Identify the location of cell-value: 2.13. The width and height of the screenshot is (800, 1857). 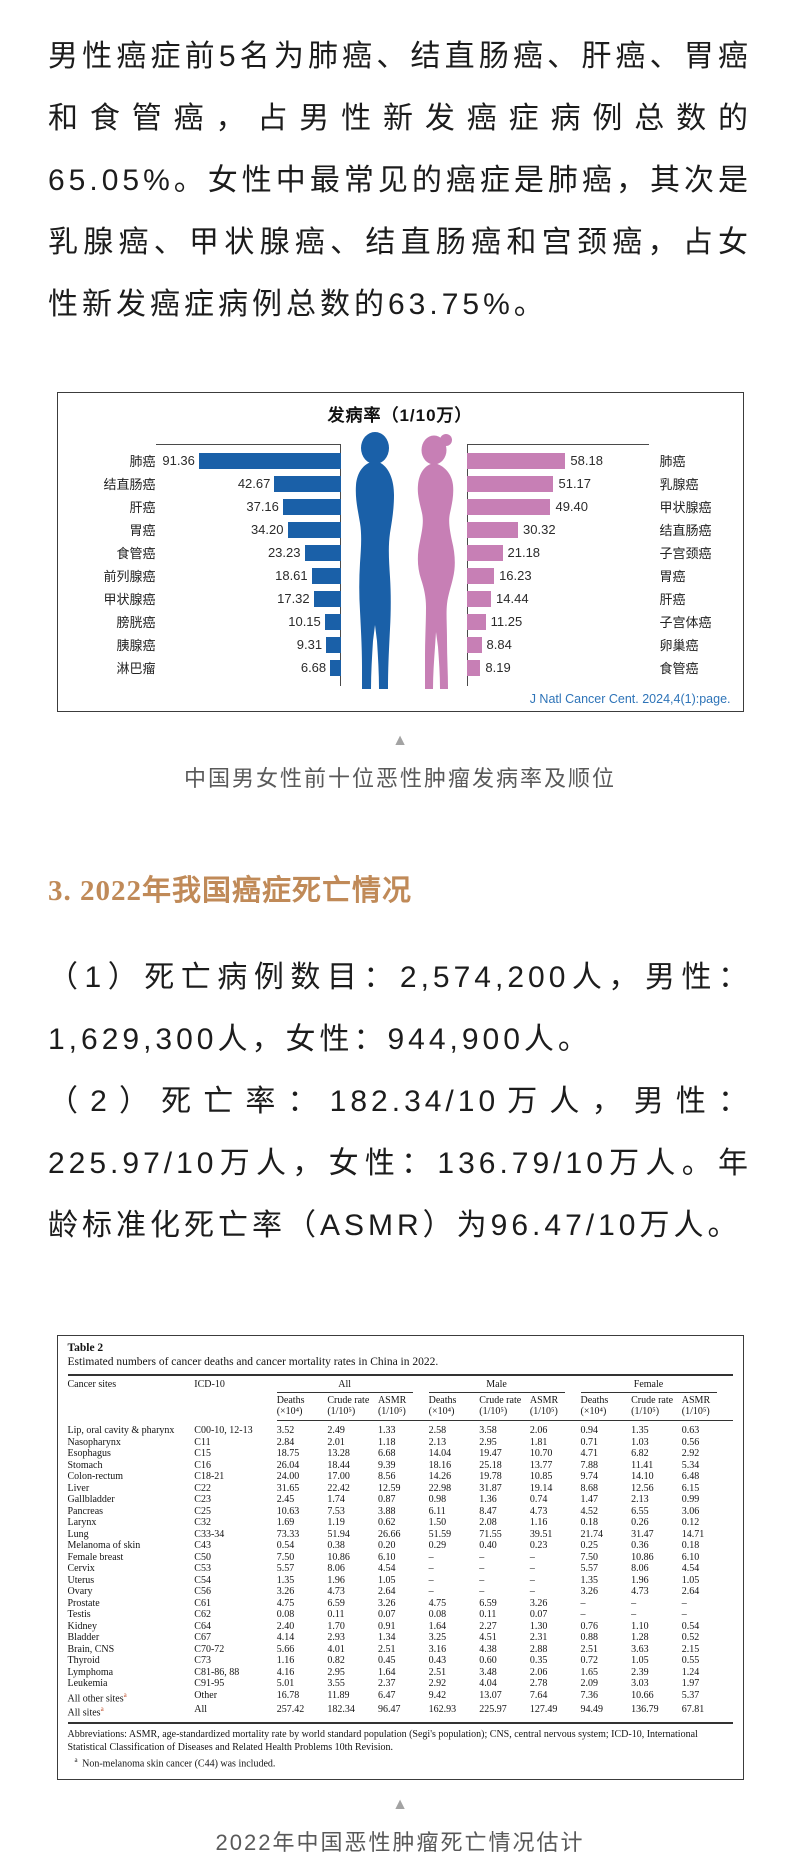
(437, 1442).